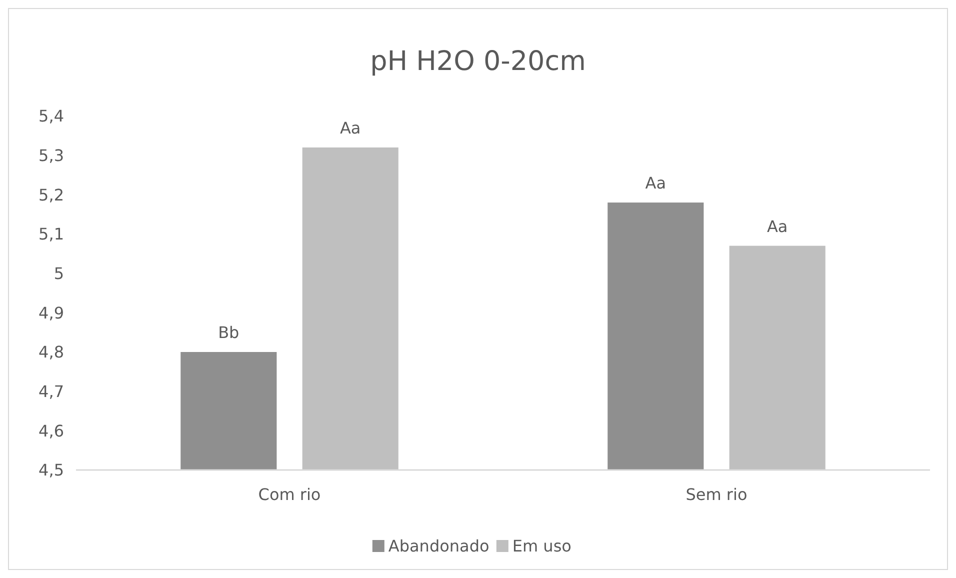  Describe the element at coordinates (439, 546) in the screenshot. I see `legend-label: Abandonado` at that location.